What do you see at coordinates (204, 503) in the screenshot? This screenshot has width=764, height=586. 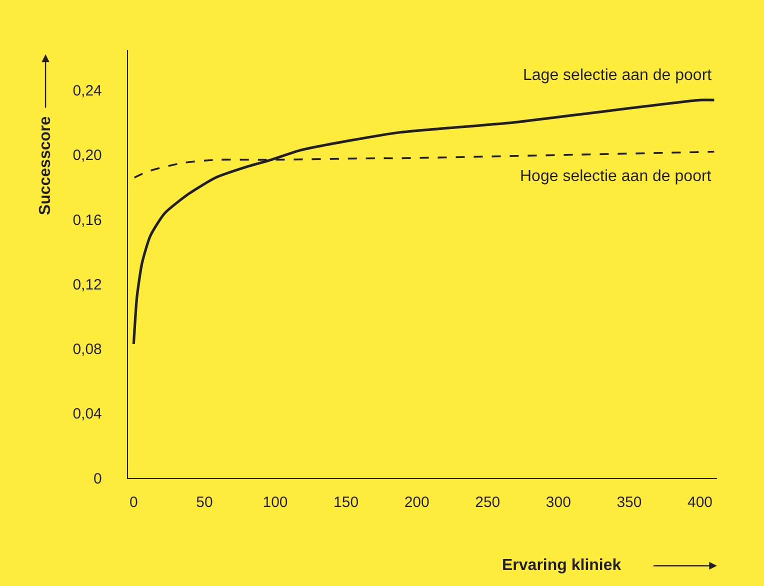 I see `x-tick-label: 50` at bounding box center [204, 503].